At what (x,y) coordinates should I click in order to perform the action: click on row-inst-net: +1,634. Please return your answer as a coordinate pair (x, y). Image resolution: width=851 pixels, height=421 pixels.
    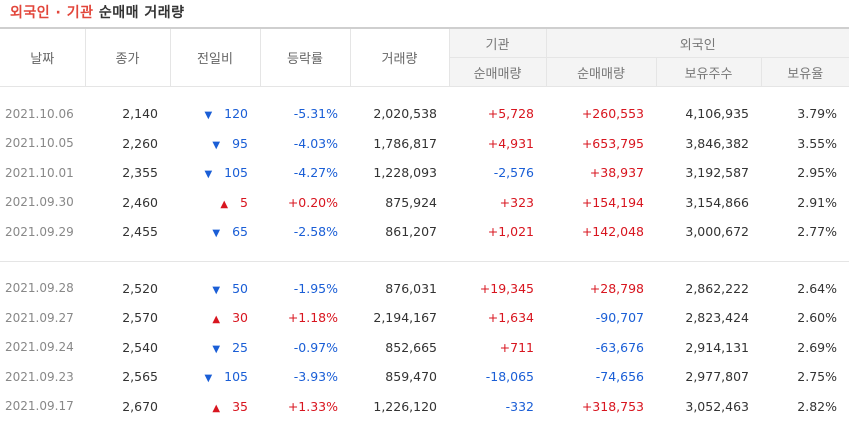
    Looking at the image, I should click on (497, 318).